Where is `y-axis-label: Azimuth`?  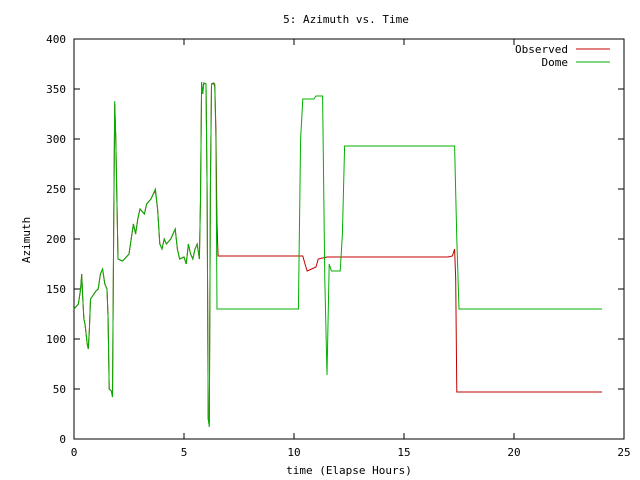
y-axis-label: Azimuth is located at coordinates (26, 240).